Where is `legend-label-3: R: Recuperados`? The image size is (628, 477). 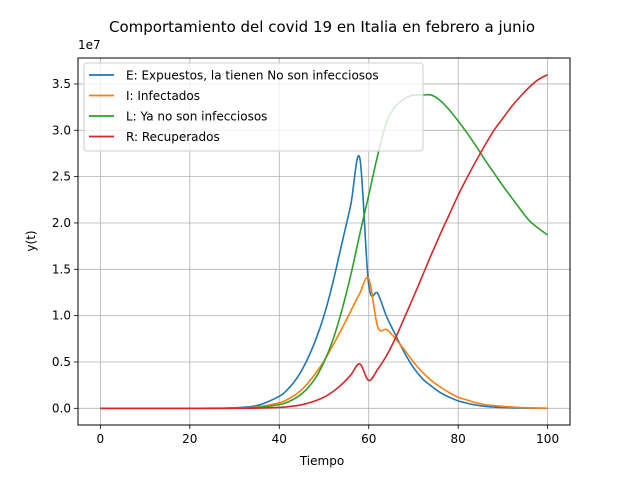 legend-label-3: R: Recuperados is located at coordinates (173, 137).